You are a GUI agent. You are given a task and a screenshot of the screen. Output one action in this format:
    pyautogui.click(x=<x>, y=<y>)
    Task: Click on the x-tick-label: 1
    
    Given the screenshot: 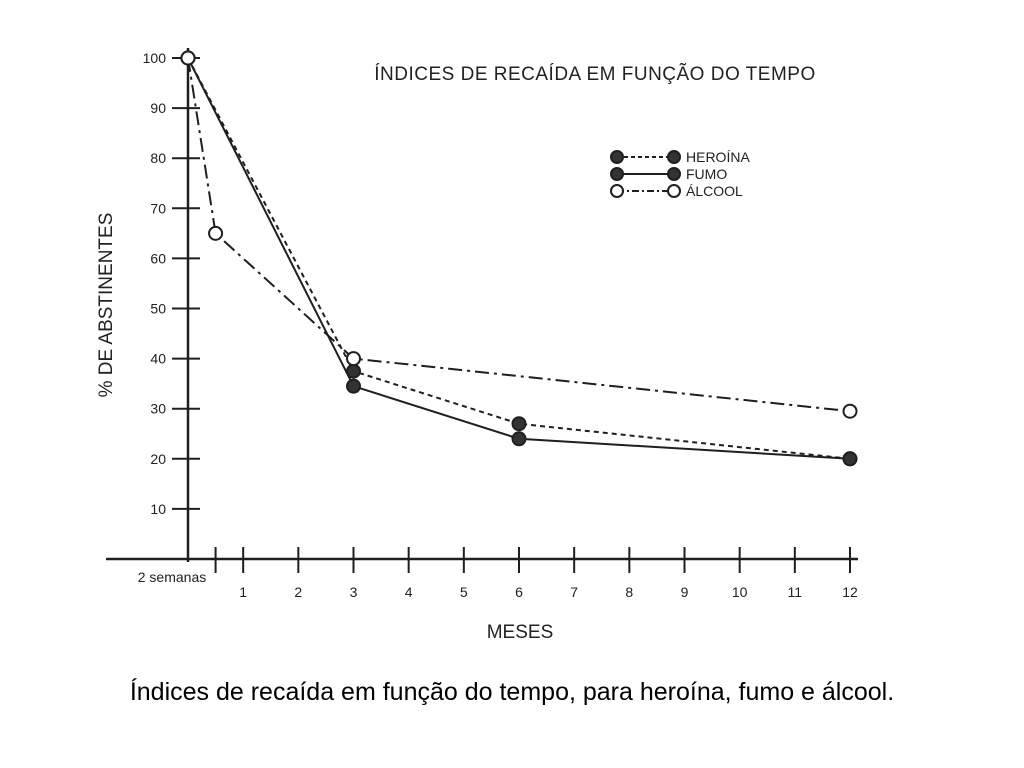 What is the action you would take?
    pyautogui.click(x=243, y=592)
    